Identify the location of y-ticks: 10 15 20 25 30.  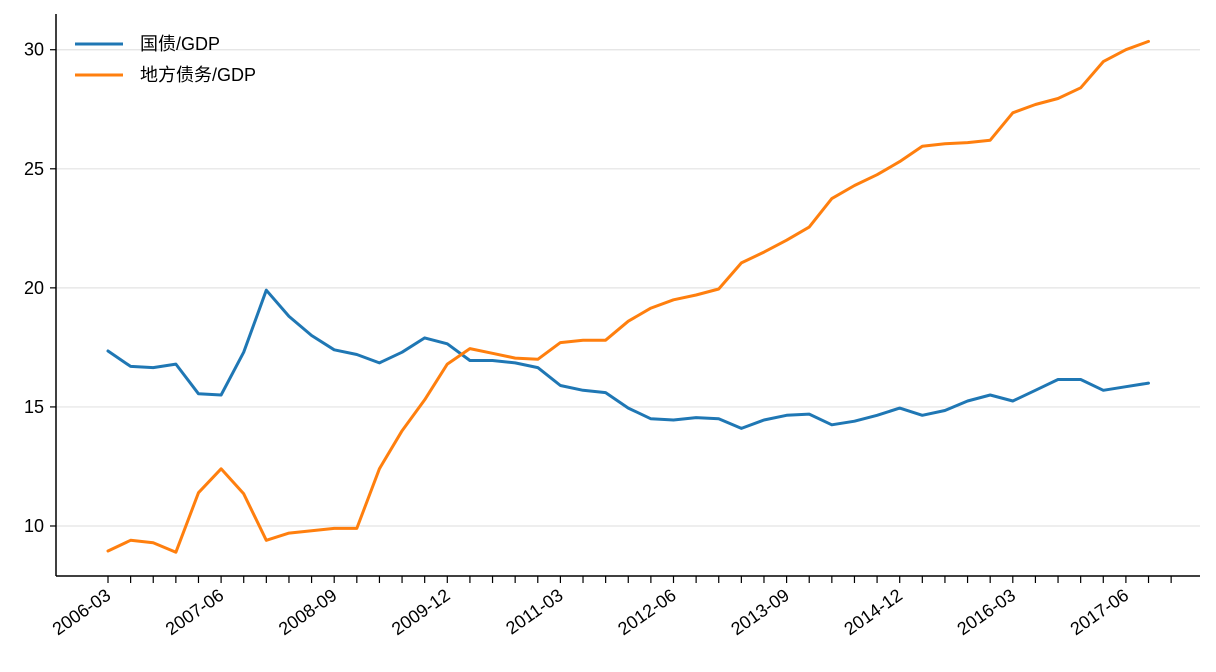
(40, 288).